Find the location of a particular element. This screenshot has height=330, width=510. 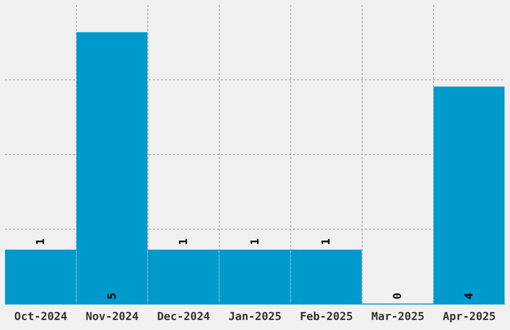

data-label: 5 is located at coordinates (111, 296).